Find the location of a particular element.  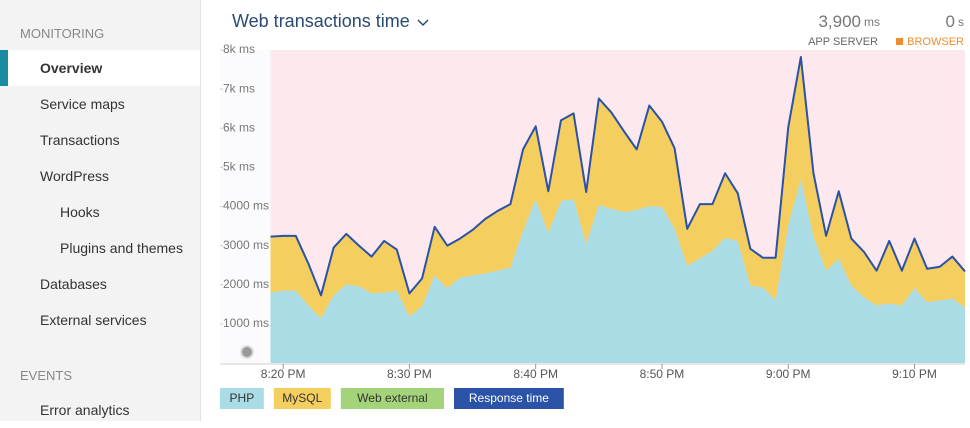

legend-label: MySQL is located at coordinates (302, 398).